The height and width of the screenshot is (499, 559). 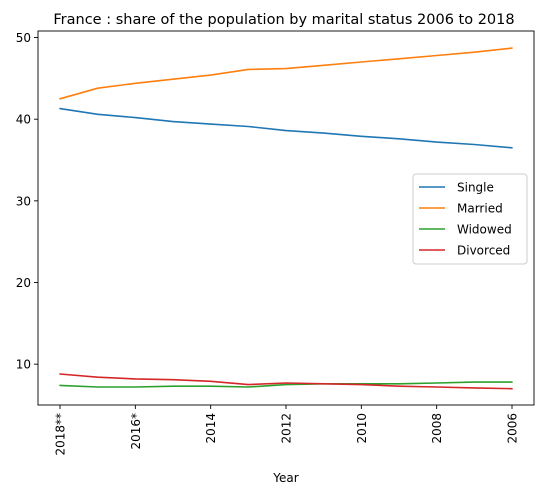 I want to click on legend-label-divorced: Divorced, so click(x=483, y=251).